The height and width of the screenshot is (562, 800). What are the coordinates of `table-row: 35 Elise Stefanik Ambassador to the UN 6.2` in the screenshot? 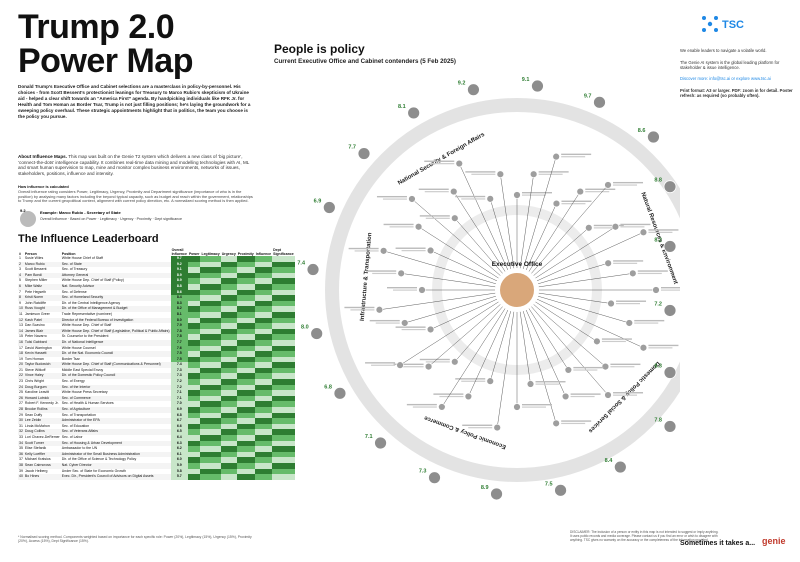 It's located at (156, 449).